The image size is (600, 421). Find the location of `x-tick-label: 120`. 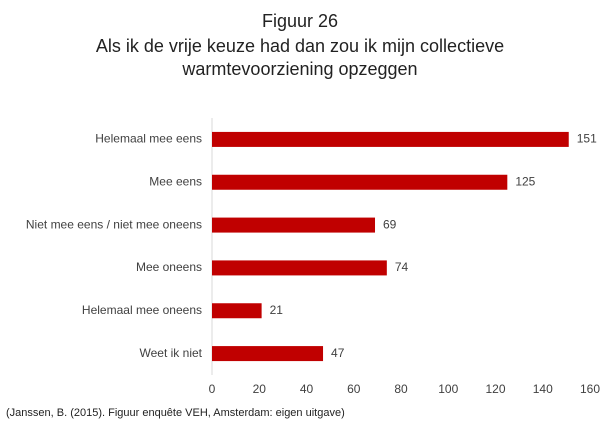

x-tick-label: 120 is located at coordinates (495, 389).